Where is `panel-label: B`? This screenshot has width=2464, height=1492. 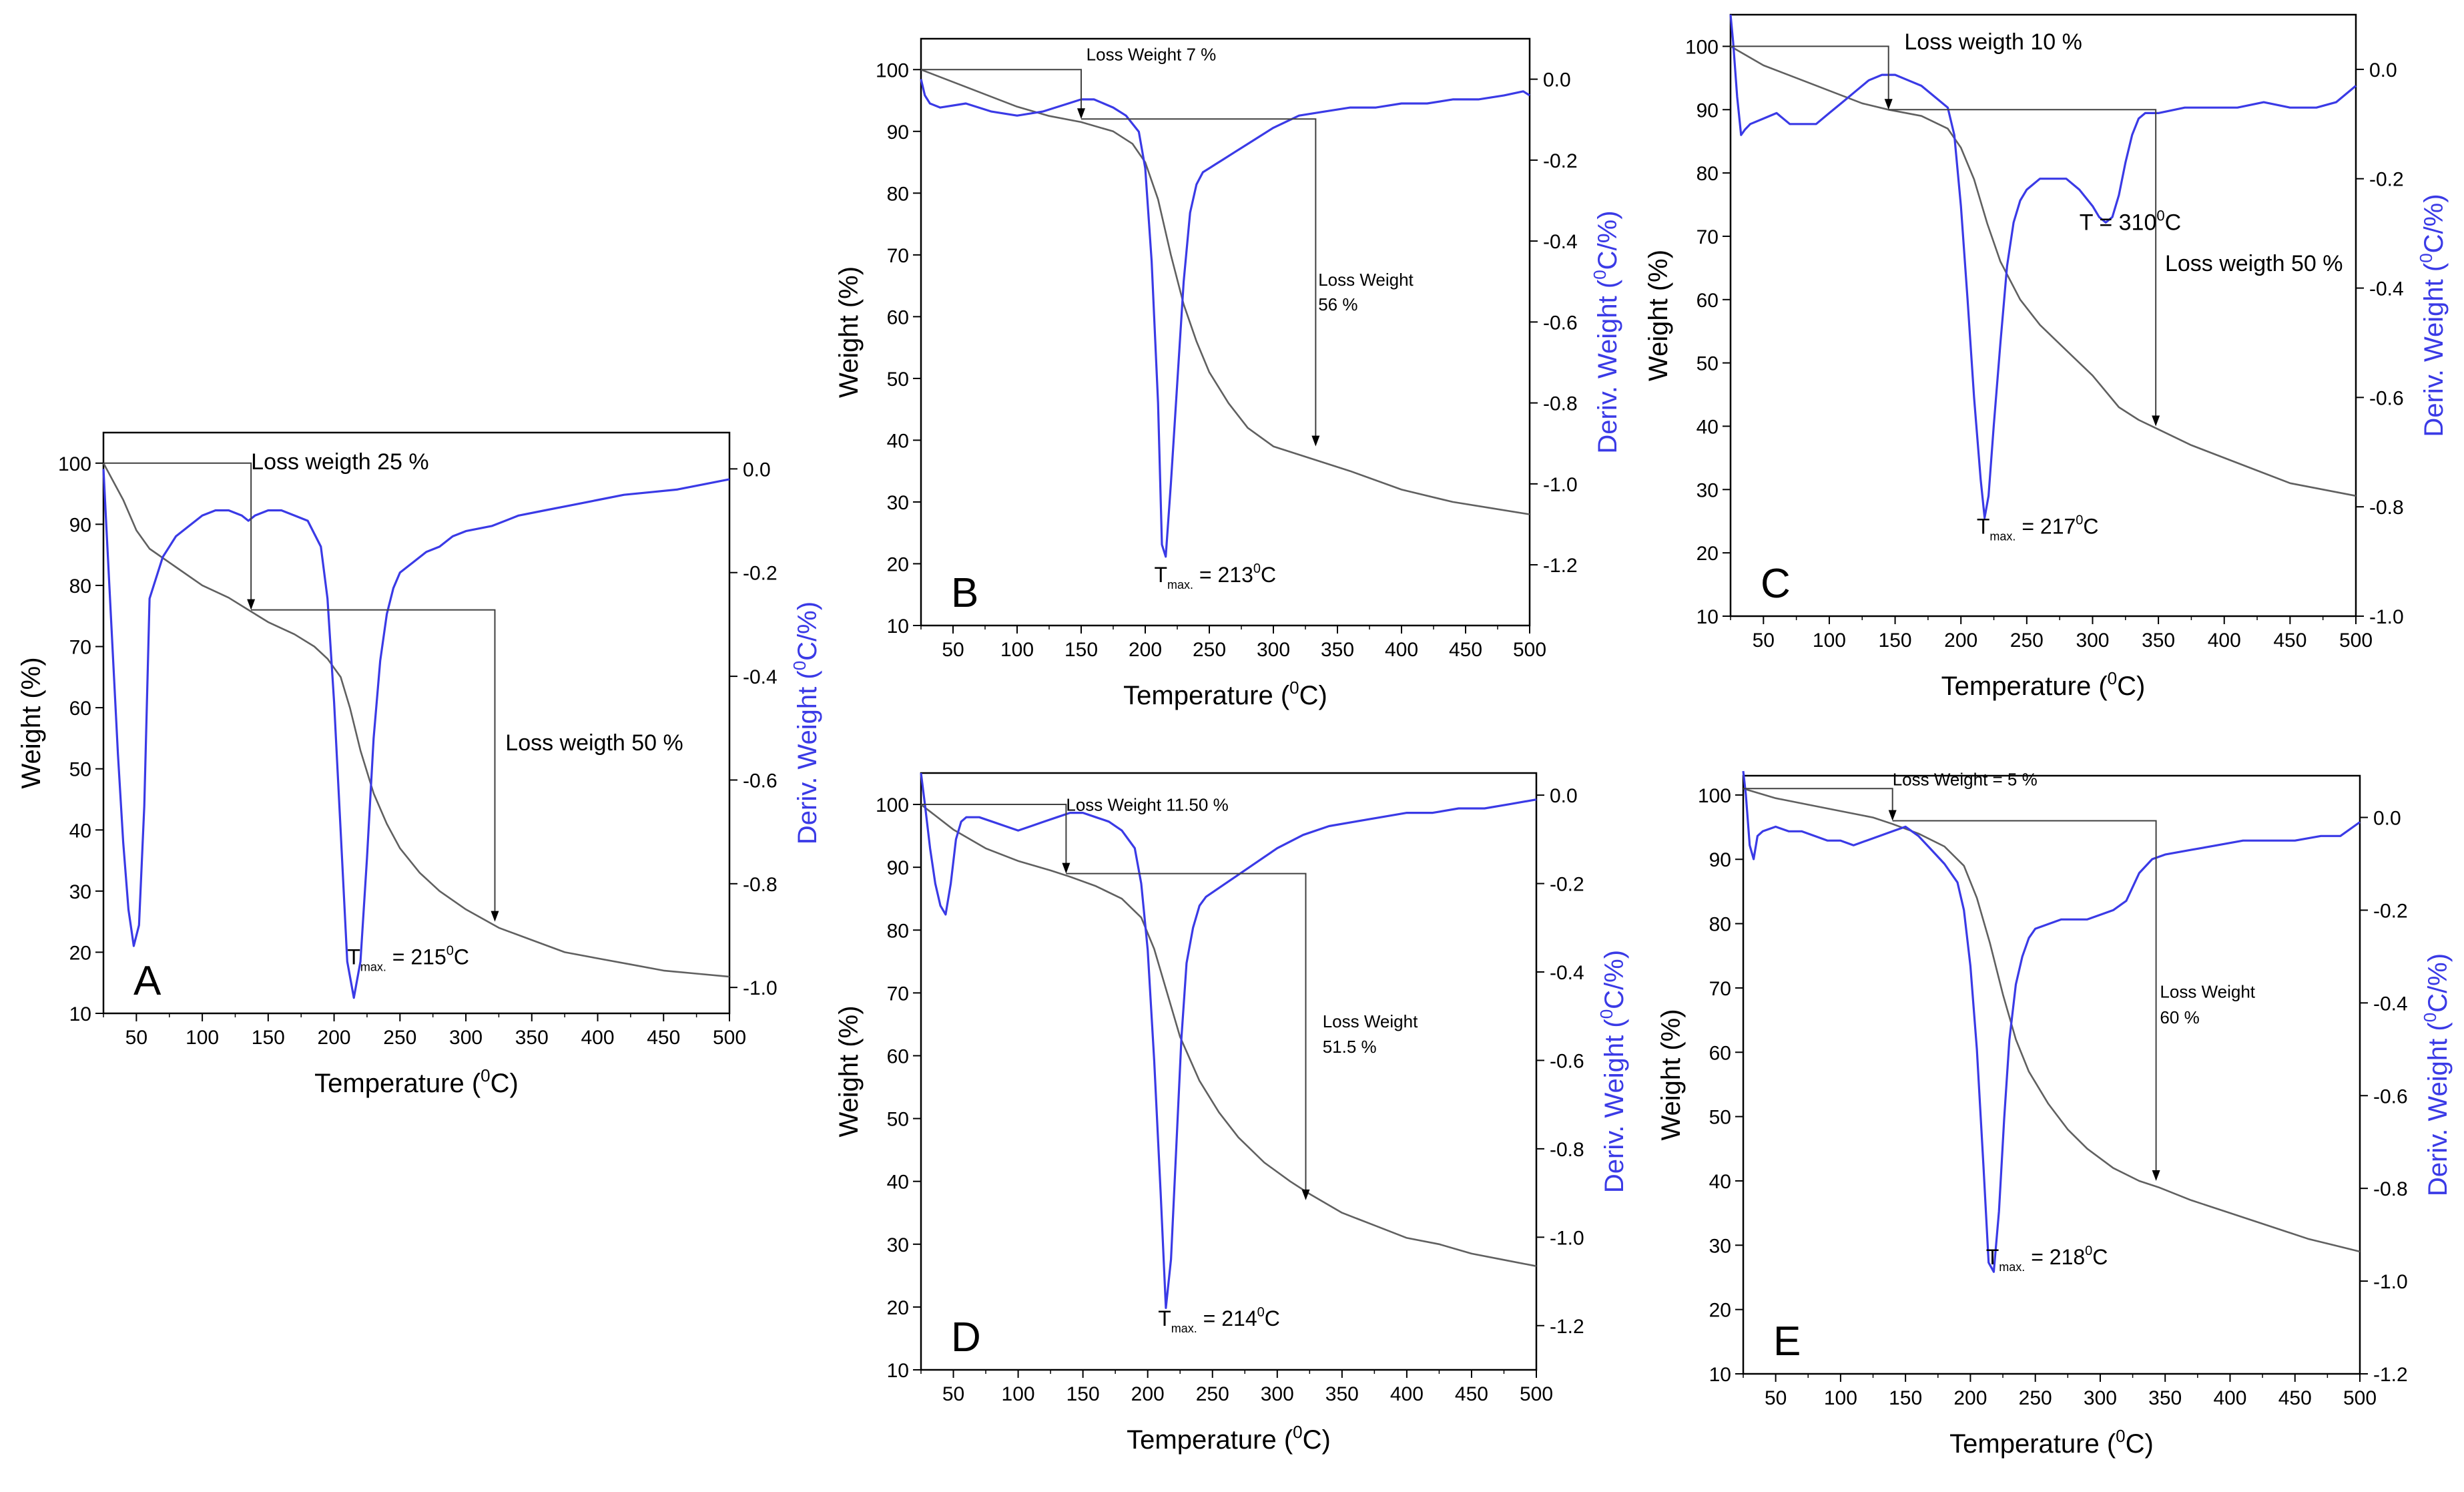 panel-label: B is located at coordinates (965, 593).